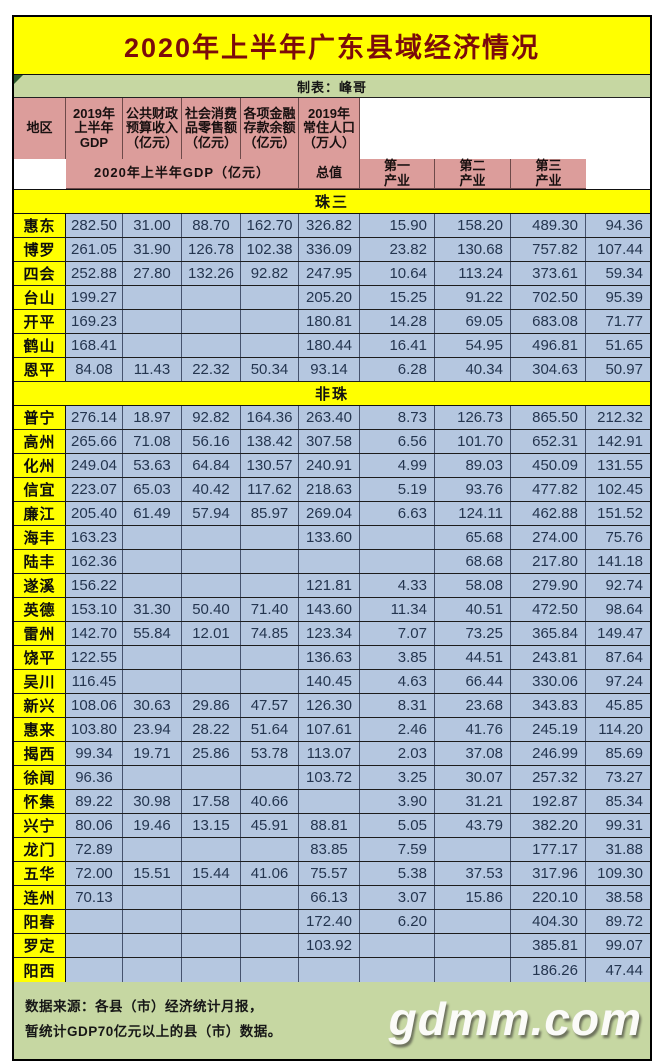  What do you see at coordinates (152, 442) in the screenshot?
I see `data-cell: 71.08` at bounding box center [152, 442].